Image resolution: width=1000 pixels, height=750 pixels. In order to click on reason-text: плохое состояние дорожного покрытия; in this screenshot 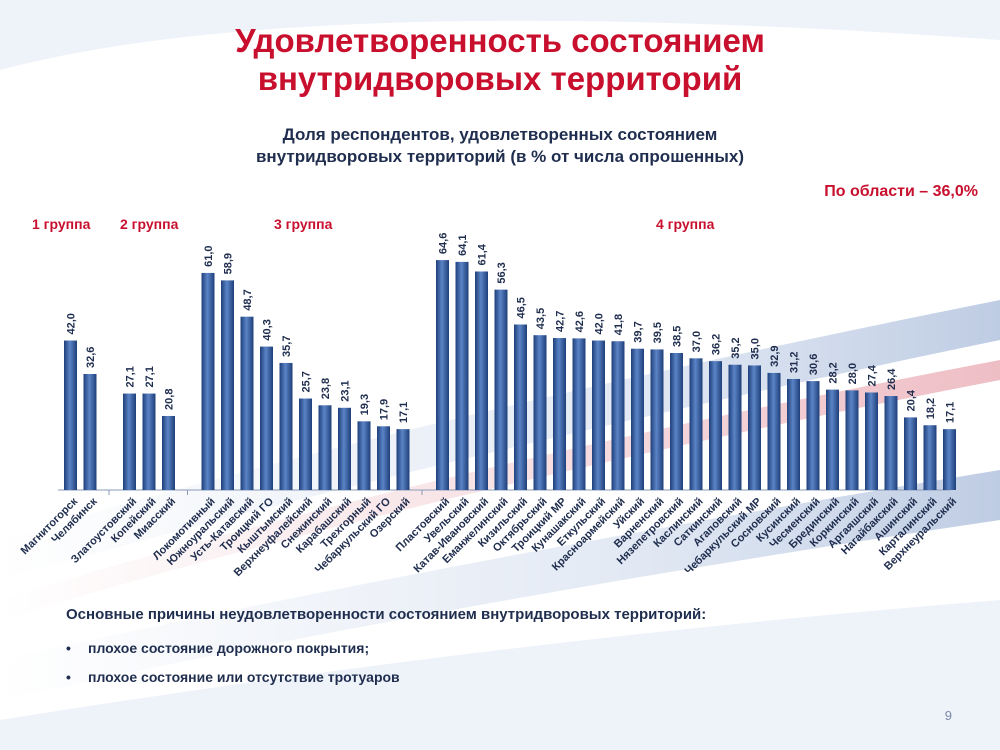, I will do `click(229, 648)`.